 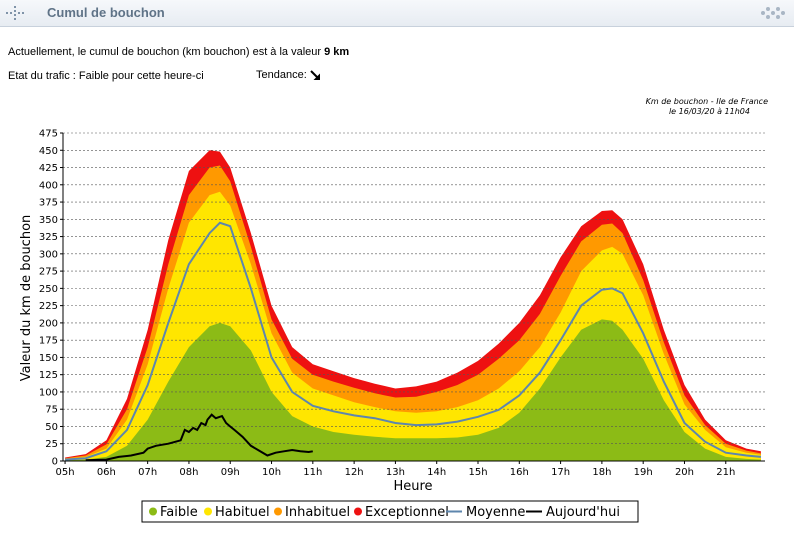 I want to click on y-tick-label: 125, so click(x=48, y=375).